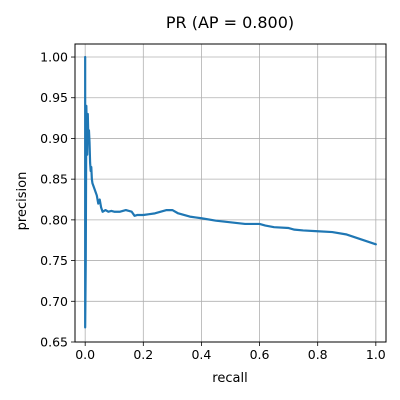  Describe the element at coordinates (85, 354) in the screenshot. I see `x-tick-label: 0.0` at that location.